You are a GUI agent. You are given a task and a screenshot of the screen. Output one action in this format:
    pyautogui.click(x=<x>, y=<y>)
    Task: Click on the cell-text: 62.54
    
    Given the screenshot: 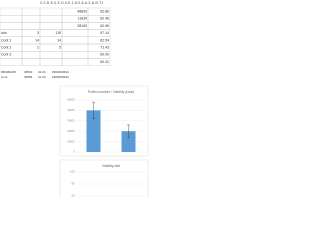 What is the action you would take?
    pyautogui.click(x=104, y=40)
    